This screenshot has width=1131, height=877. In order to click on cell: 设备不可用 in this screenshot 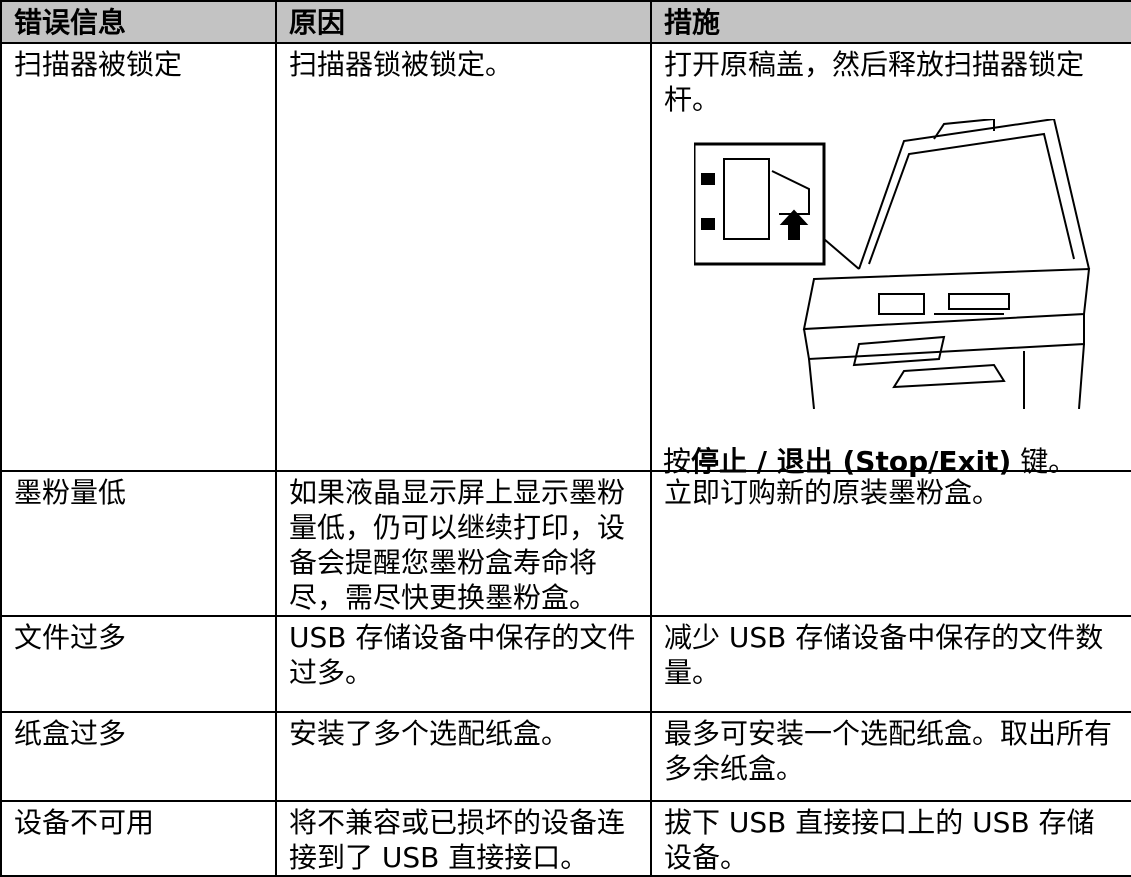, I will do `click(138, 838)`.